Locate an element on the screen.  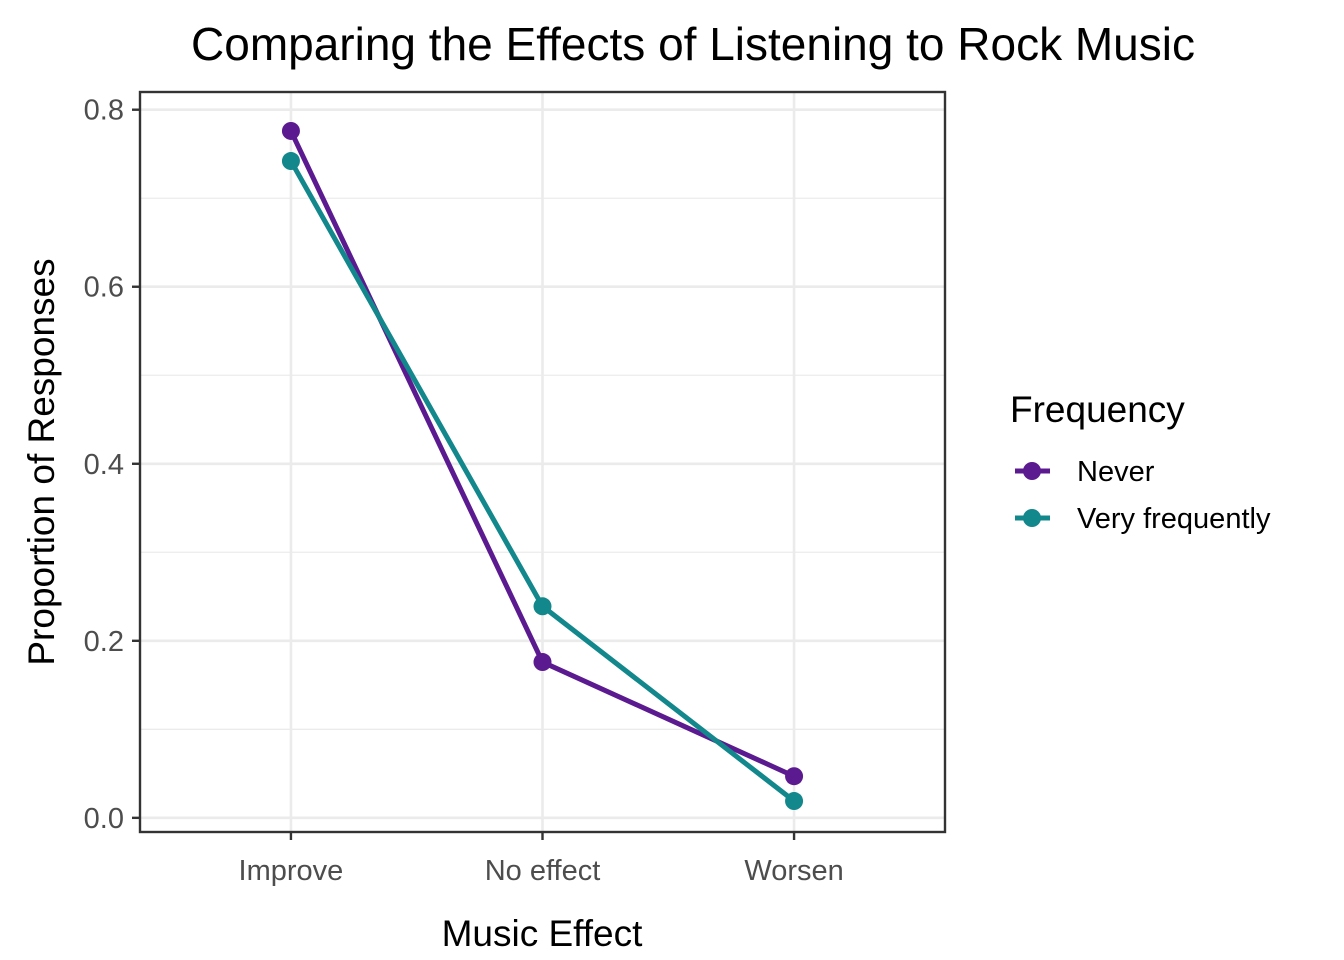
x-axis-title: Music Effect is located at coordinates (543, 933).